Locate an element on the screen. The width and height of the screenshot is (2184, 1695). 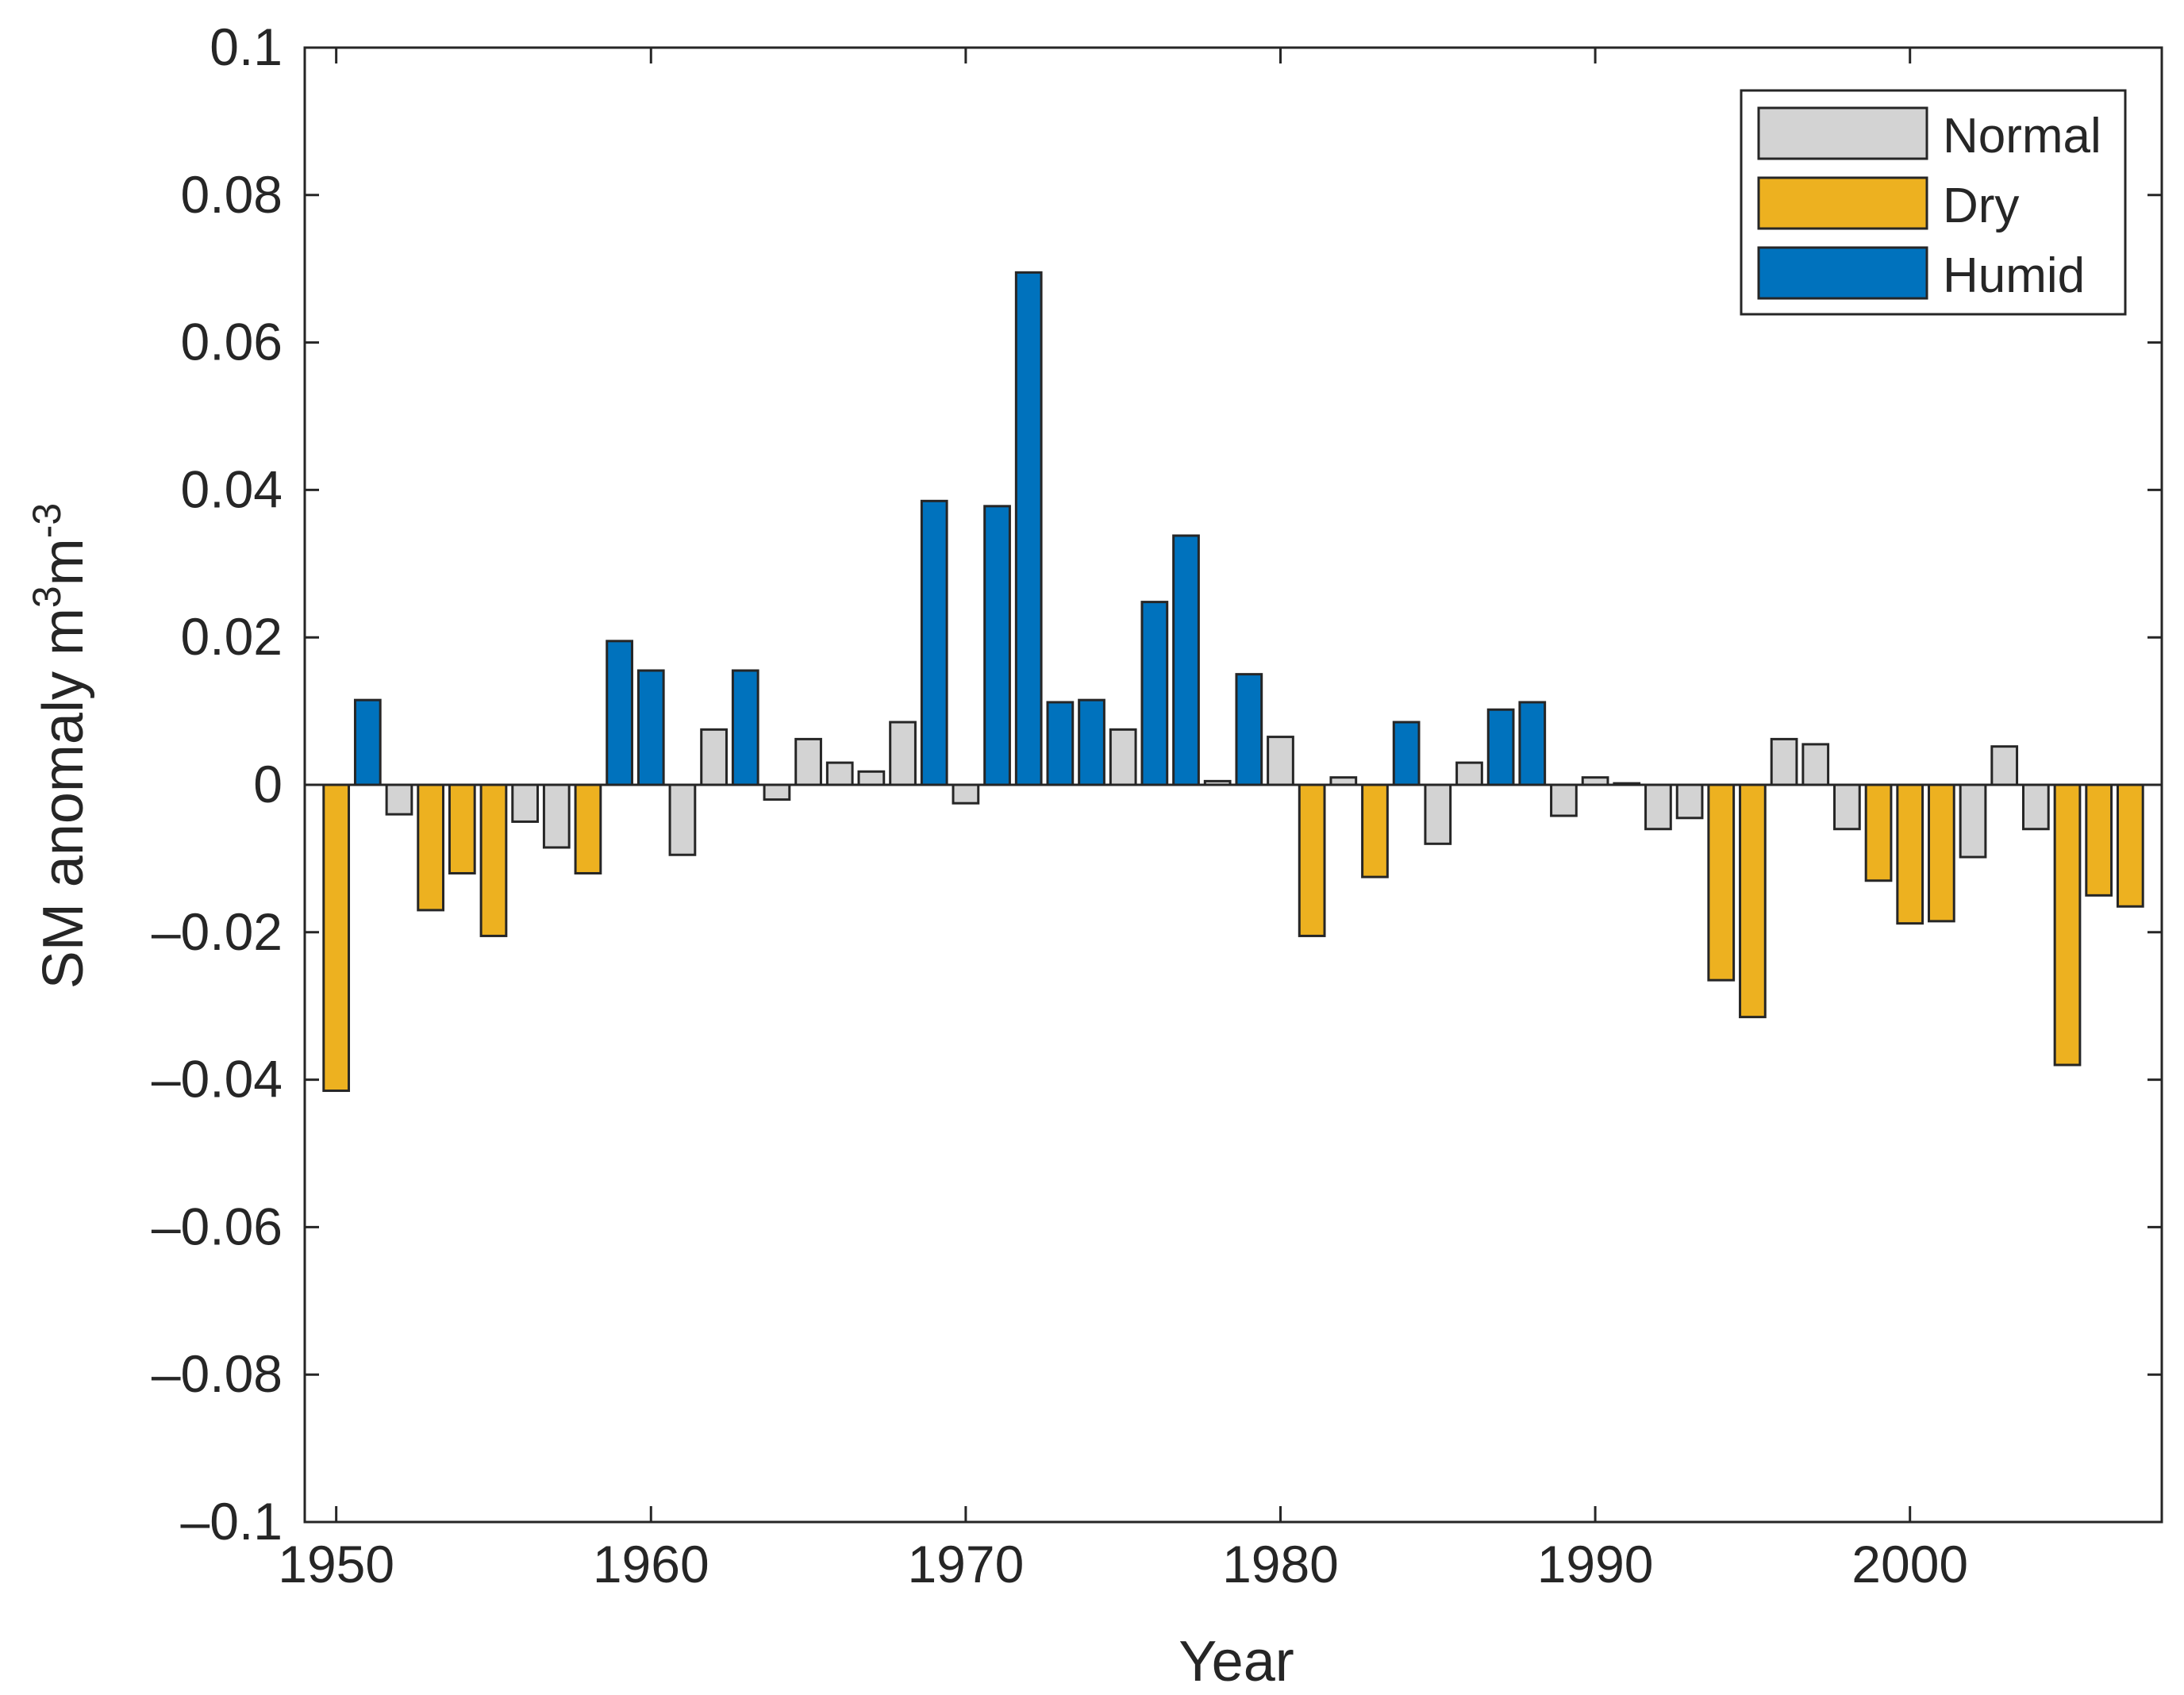
bar-1973-humid is located at coordinates (1060, 743).